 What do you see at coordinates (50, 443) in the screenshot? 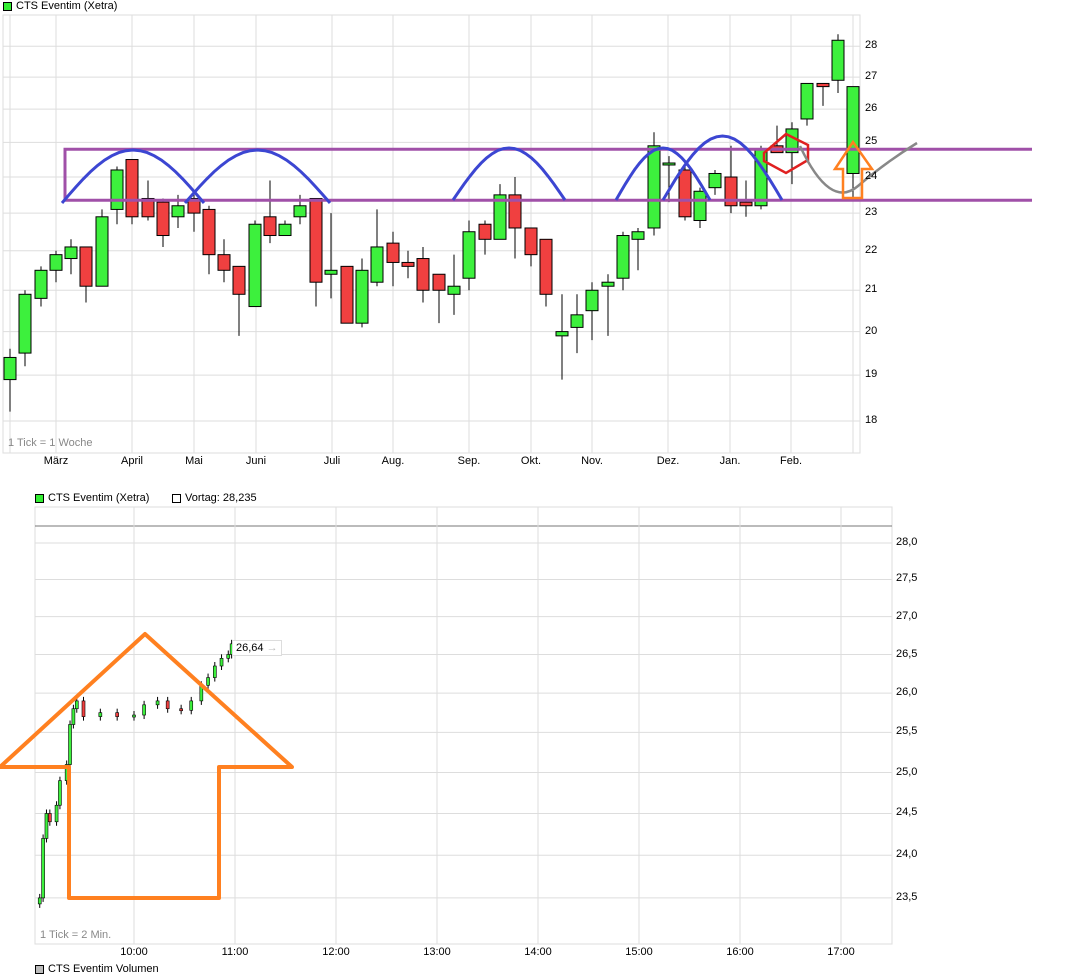
I see `top-tick-note: 1 Tick = 1 Woche` at bounding box center [50, 443].